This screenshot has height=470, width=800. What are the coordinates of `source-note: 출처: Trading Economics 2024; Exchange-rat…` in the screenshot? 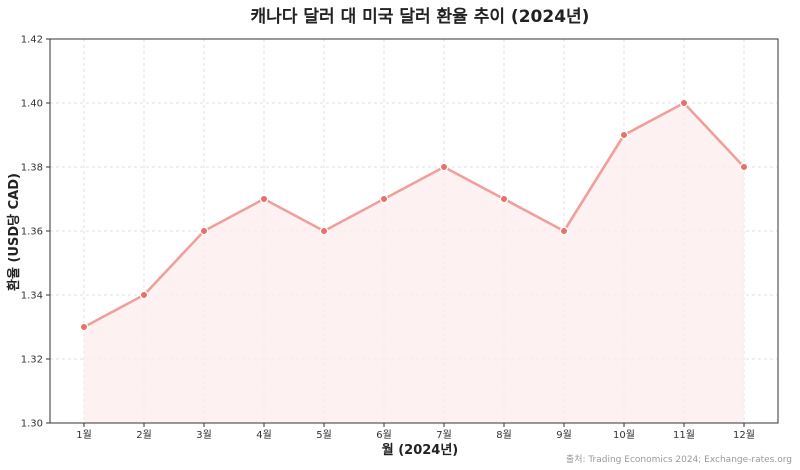 It's located at (679, 459).